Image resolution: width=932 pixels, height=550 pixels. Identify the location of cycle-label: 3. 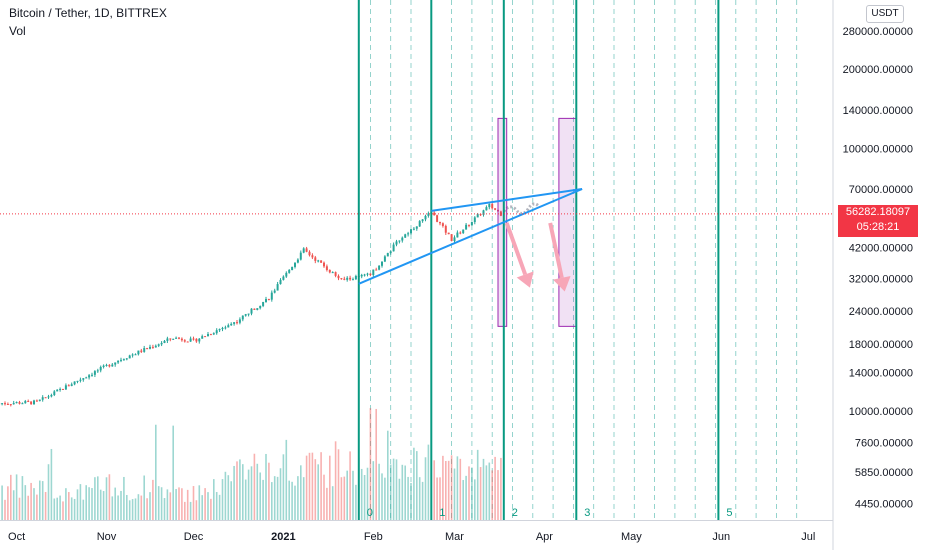
(587, 513).